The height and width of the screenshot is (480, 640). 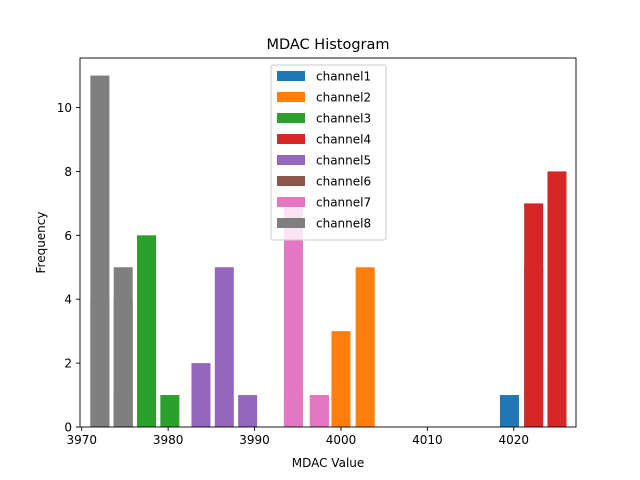 I want to click on legend-swatch-channel2, so click(x=291, y=97).